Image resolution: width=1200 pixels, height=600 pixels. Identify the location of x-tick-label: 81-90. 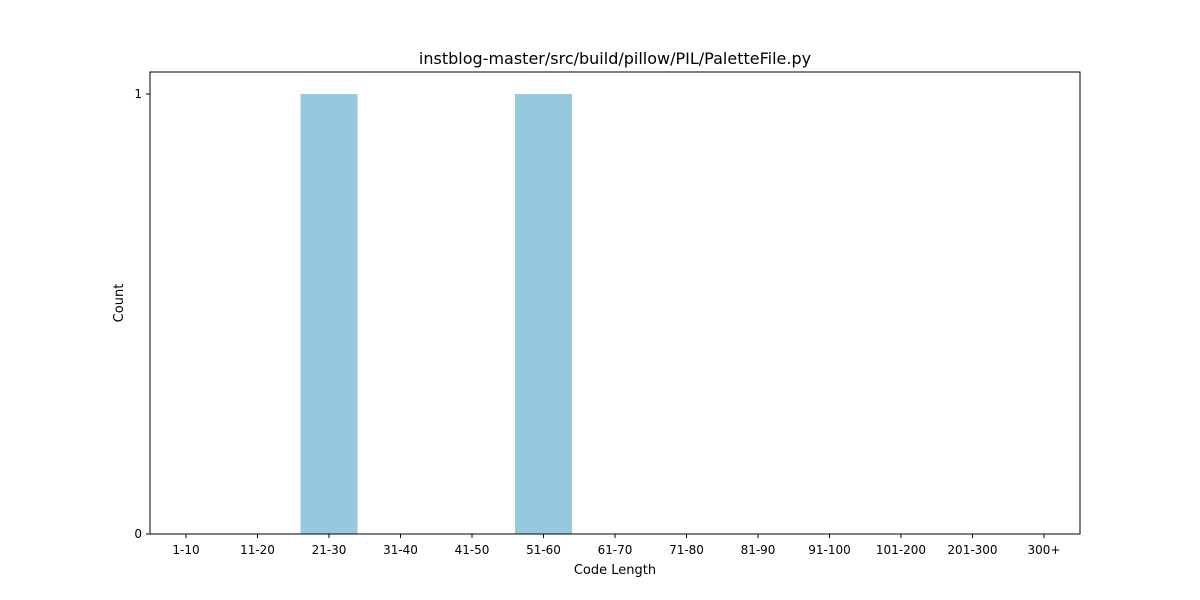
(758, 550).